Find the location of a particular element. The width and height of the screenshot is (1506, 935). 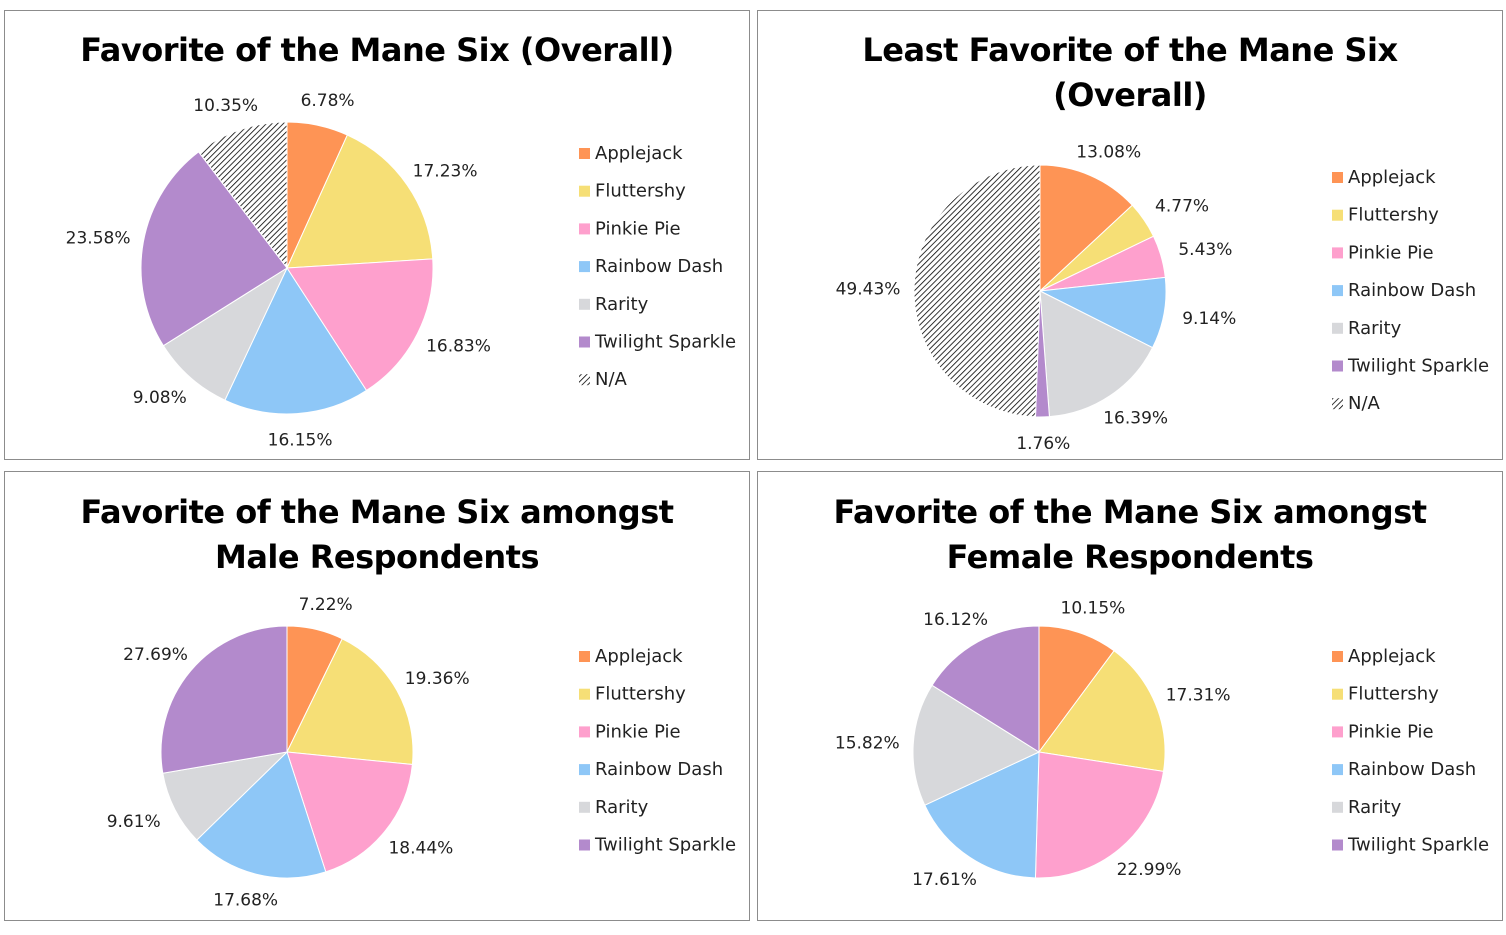

title-line: Male Respondents is located at coordinates (377, 557).